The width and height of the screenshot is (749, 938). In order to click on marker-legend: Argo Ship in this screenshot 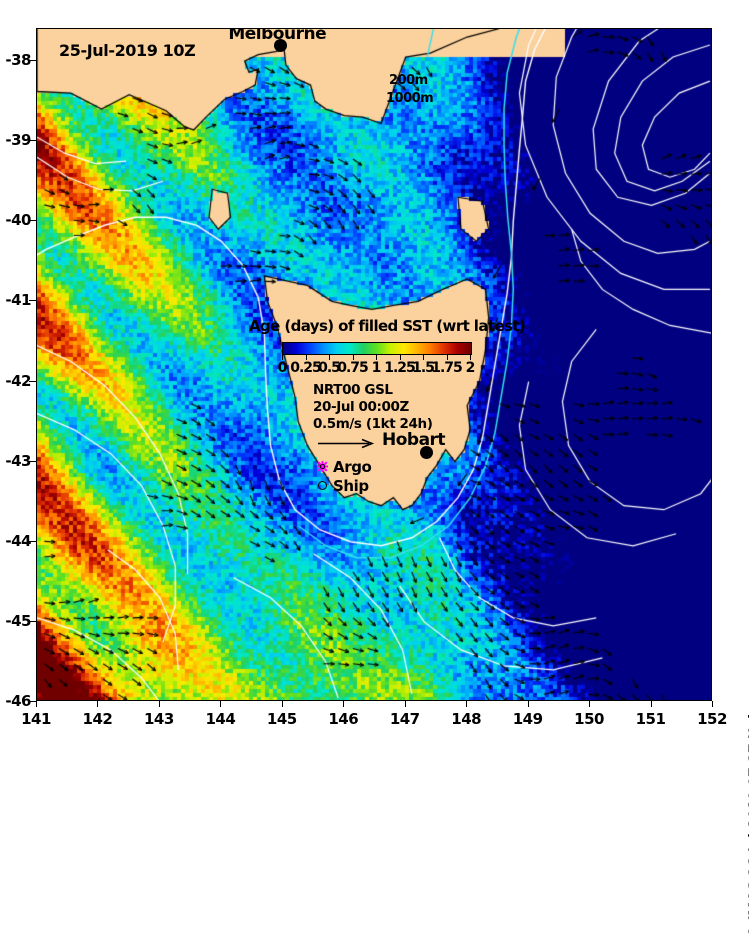, I will do `click(407, 476)`.